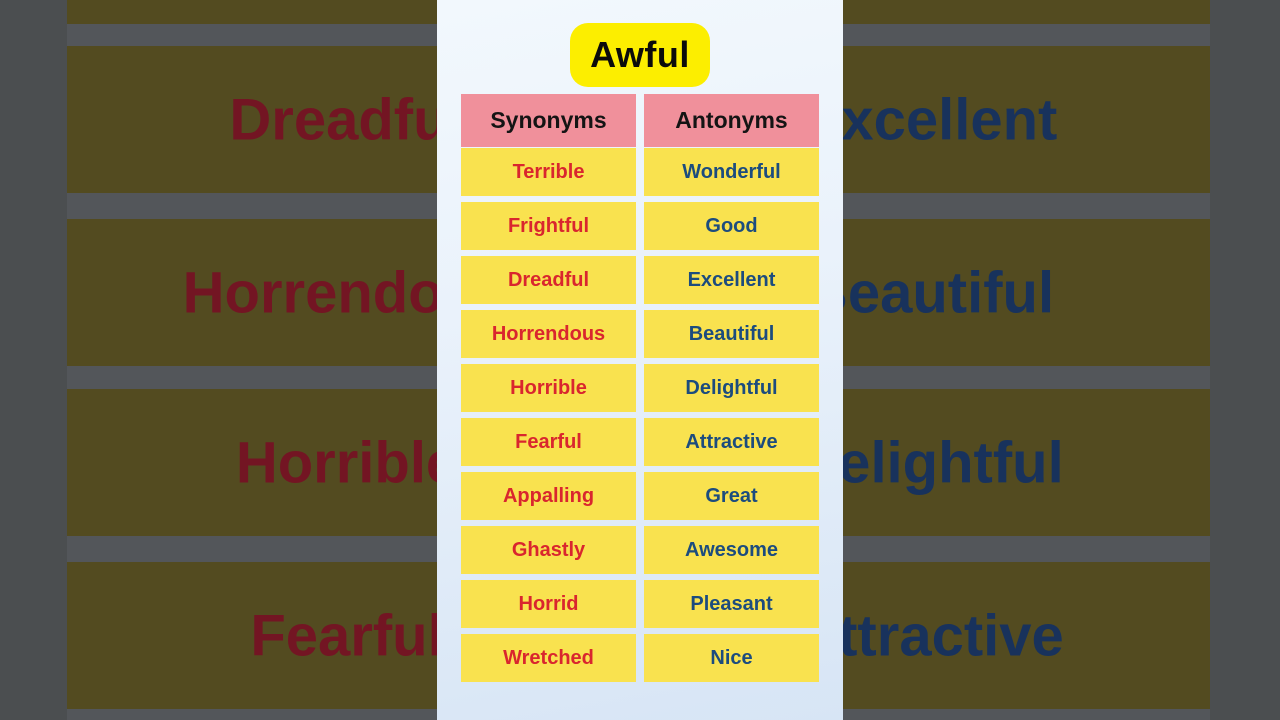 The height and width of the screenshot is (720, 1280). Describe the element at coordinates (731, 604) in the screenshot. I see `antonym-cell: Pleasant` at that location.